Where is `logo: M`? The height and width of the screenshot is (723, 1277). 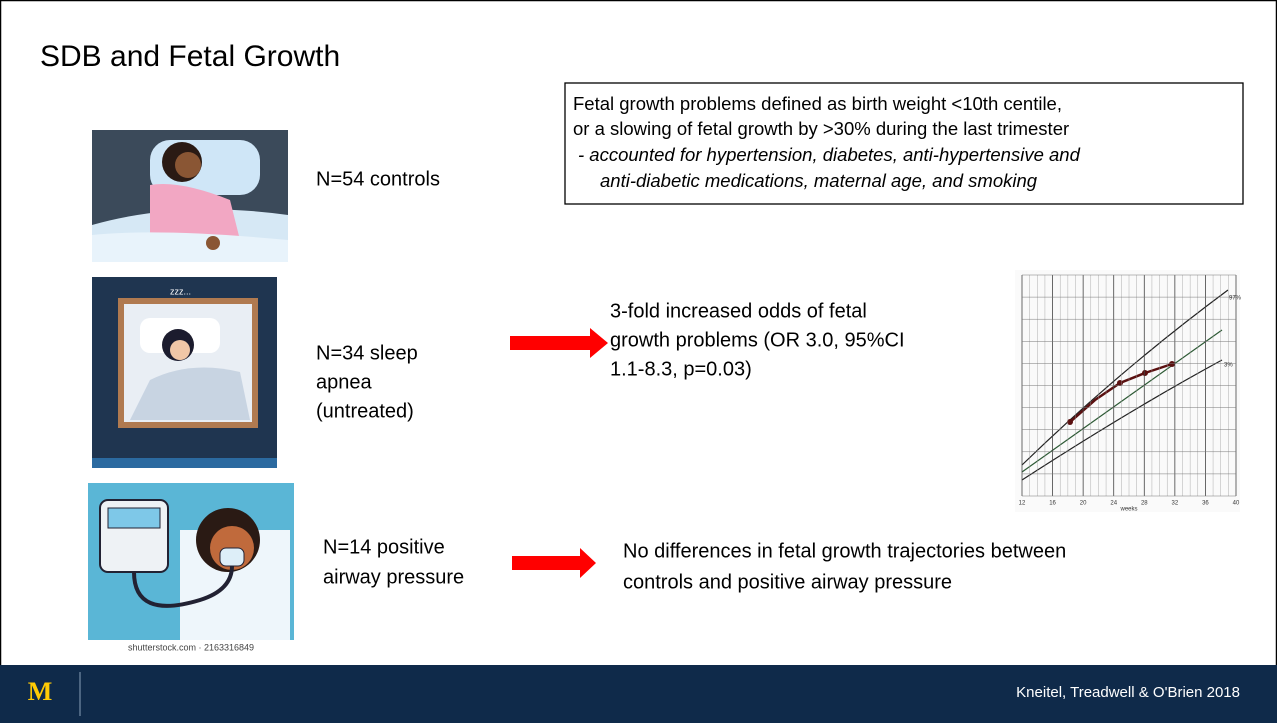 logo: M is located at coordinates (40, 691).